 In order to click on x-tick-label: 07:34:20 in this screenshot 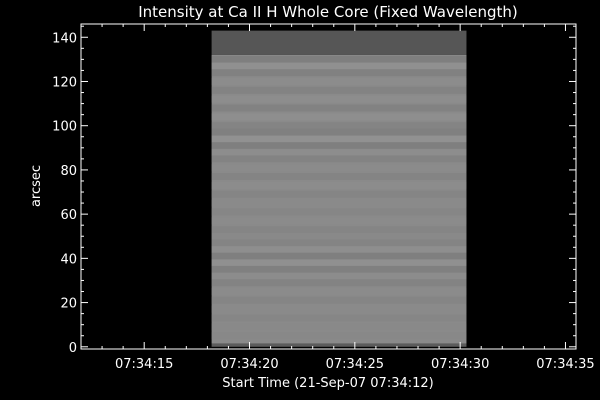, I will do `click(249, 364)`.